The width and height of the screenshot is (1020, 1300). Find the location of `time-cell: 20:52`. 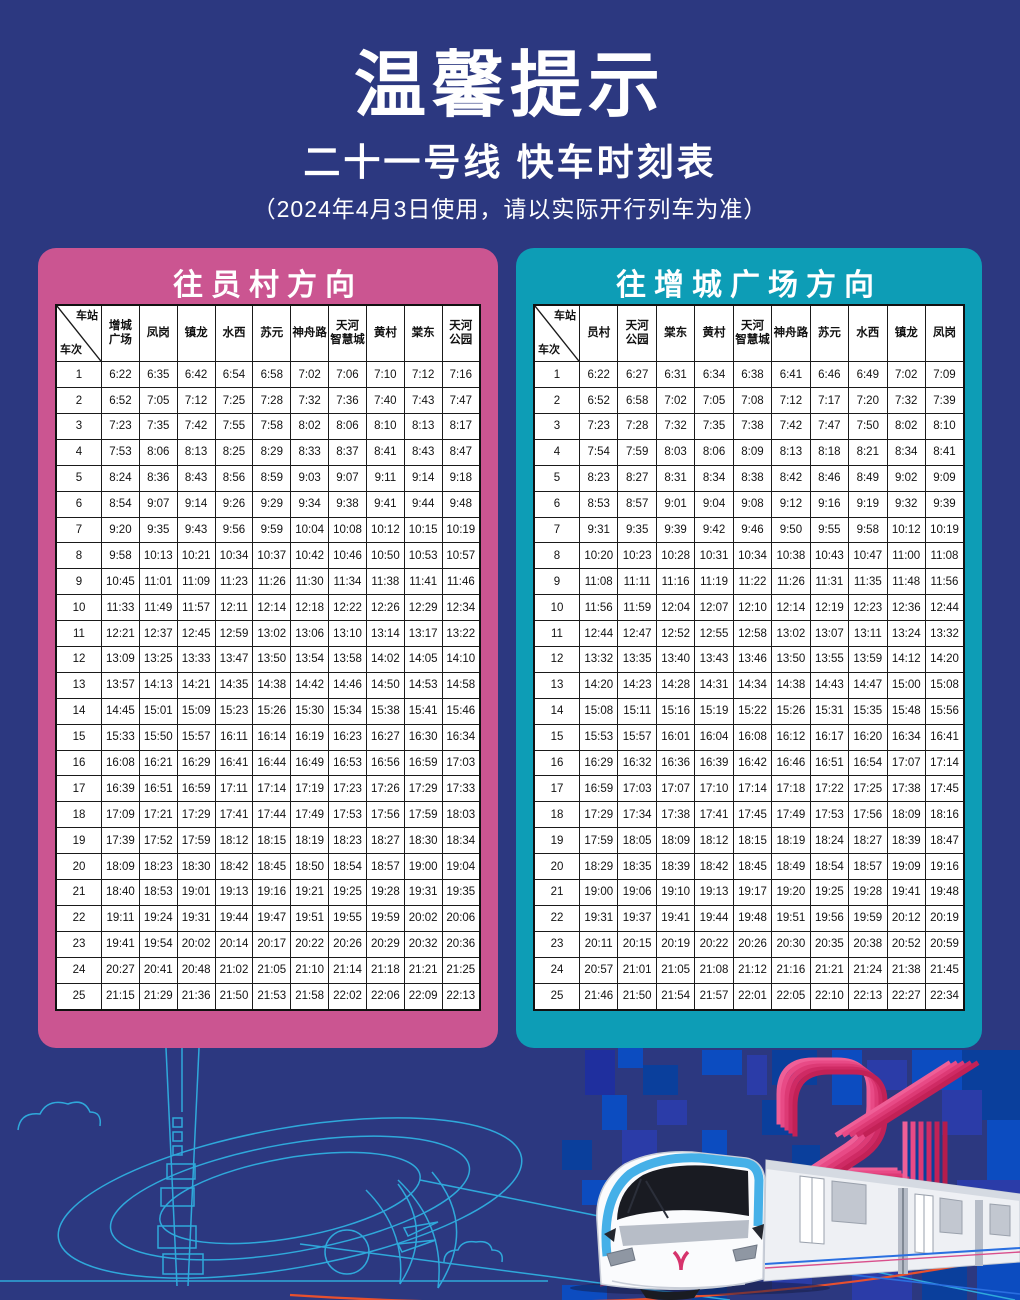

time-cell: 20:52 is located at coordinates (906, 944).